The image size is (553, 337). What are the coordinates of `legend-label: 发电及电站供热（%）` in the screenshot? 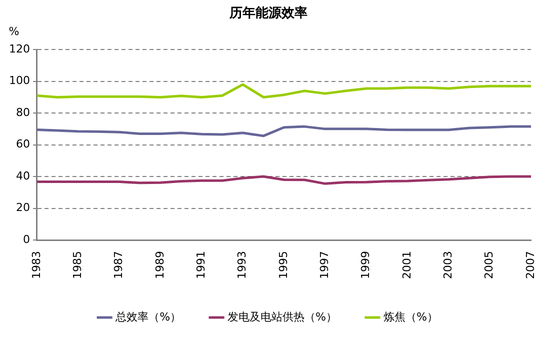 It's located at (282, 317).